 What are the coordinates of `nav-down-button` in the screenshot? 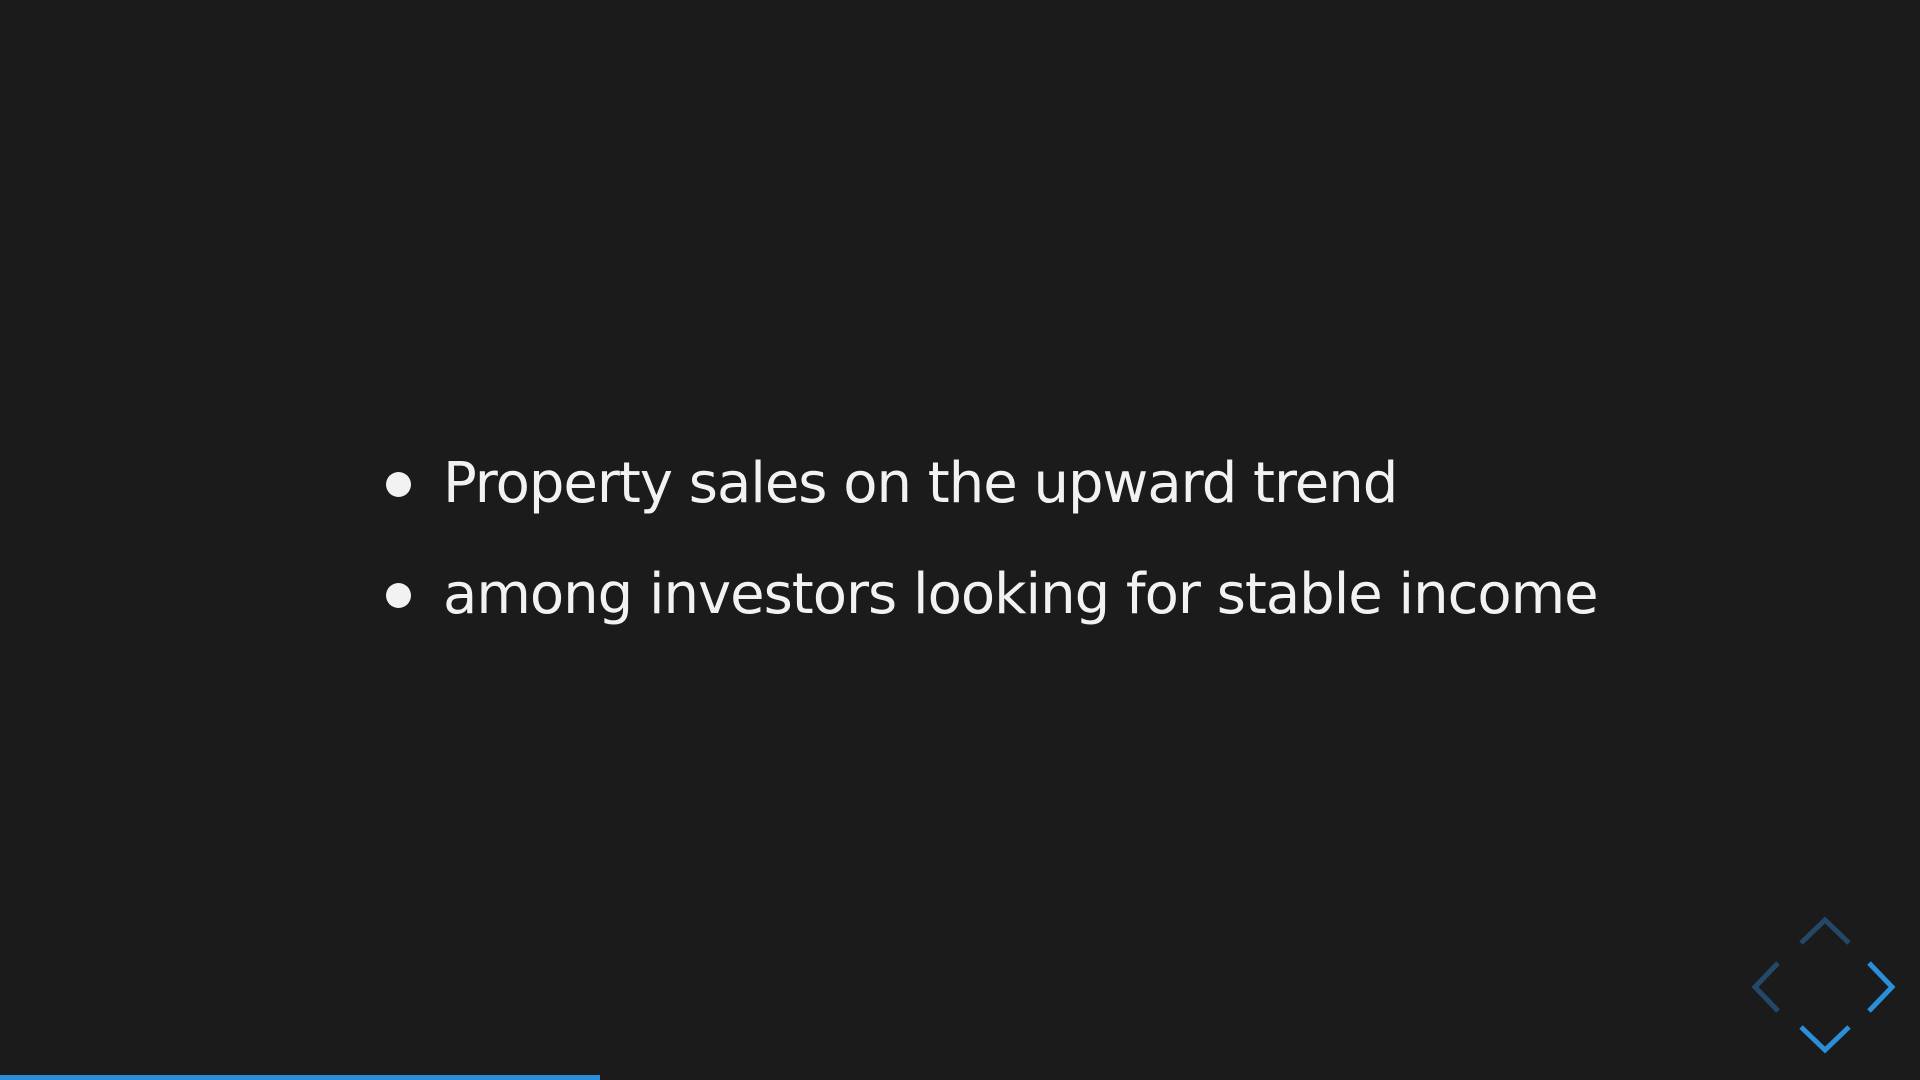 It's located at (1825, 1039).